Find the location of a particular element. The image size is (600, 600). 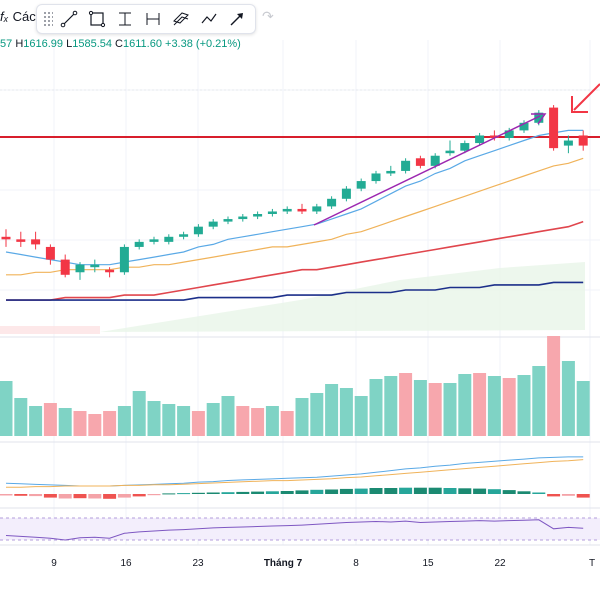

trend-arrow-purple is located at coordinates (427, 170).